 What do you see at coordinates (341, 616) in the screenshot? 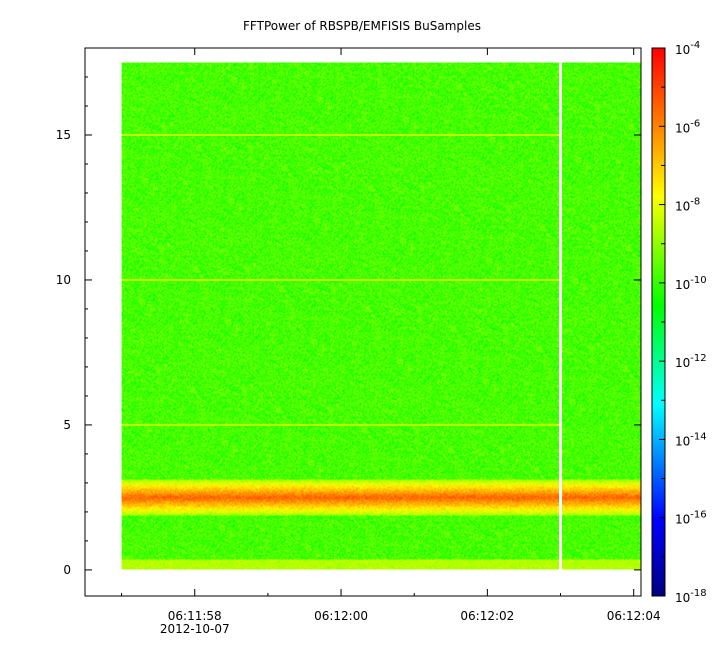
I see `x-tick-label: 06:12:00` at bounding box center [341, 616].